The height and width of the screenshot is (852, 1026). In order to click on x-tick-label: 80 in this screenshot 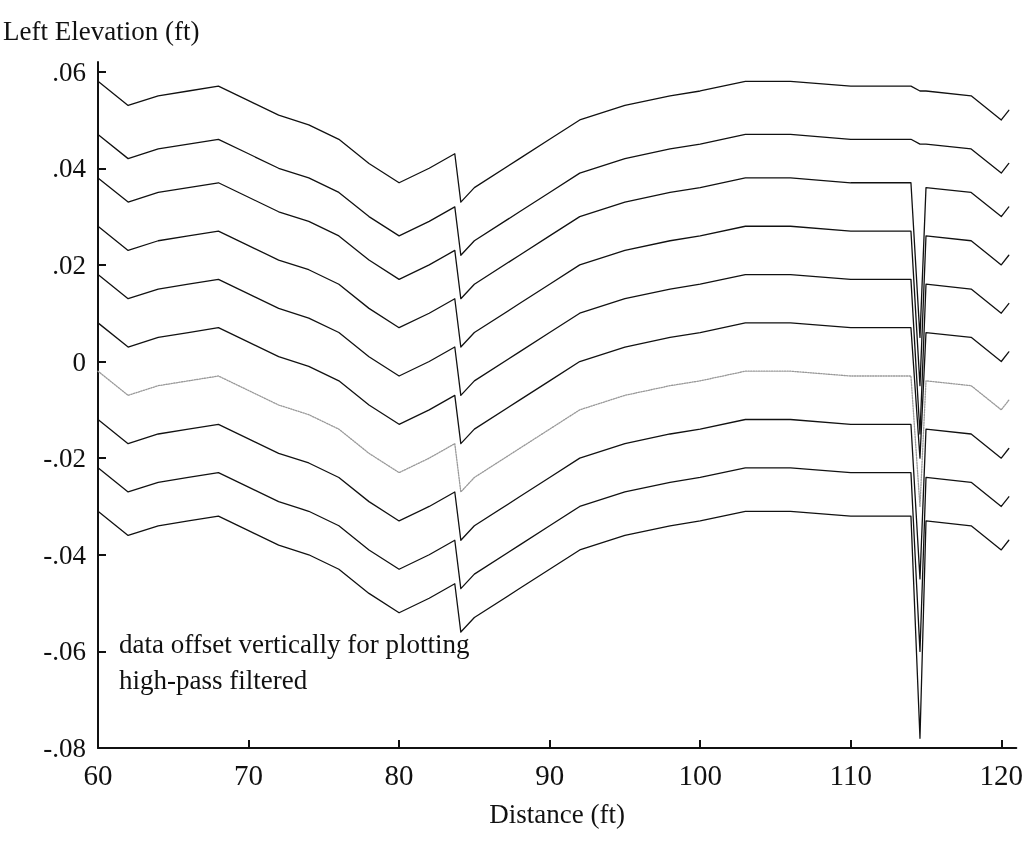, I will do `click(399, 774)`.